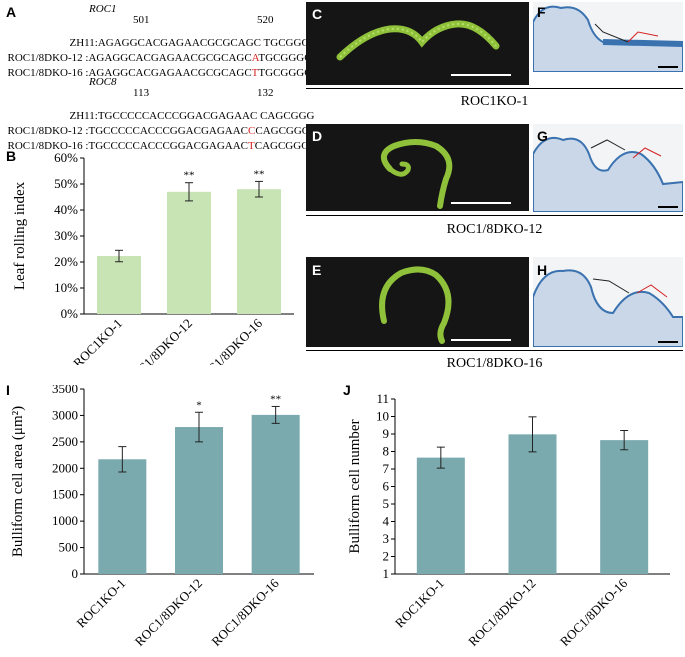 The width and height of the screenshot is (685, 657). What do you see at coordinates (386, 433) in the screenshot?
I see `y-tick-label: 9` at bounding box center [386, 433].